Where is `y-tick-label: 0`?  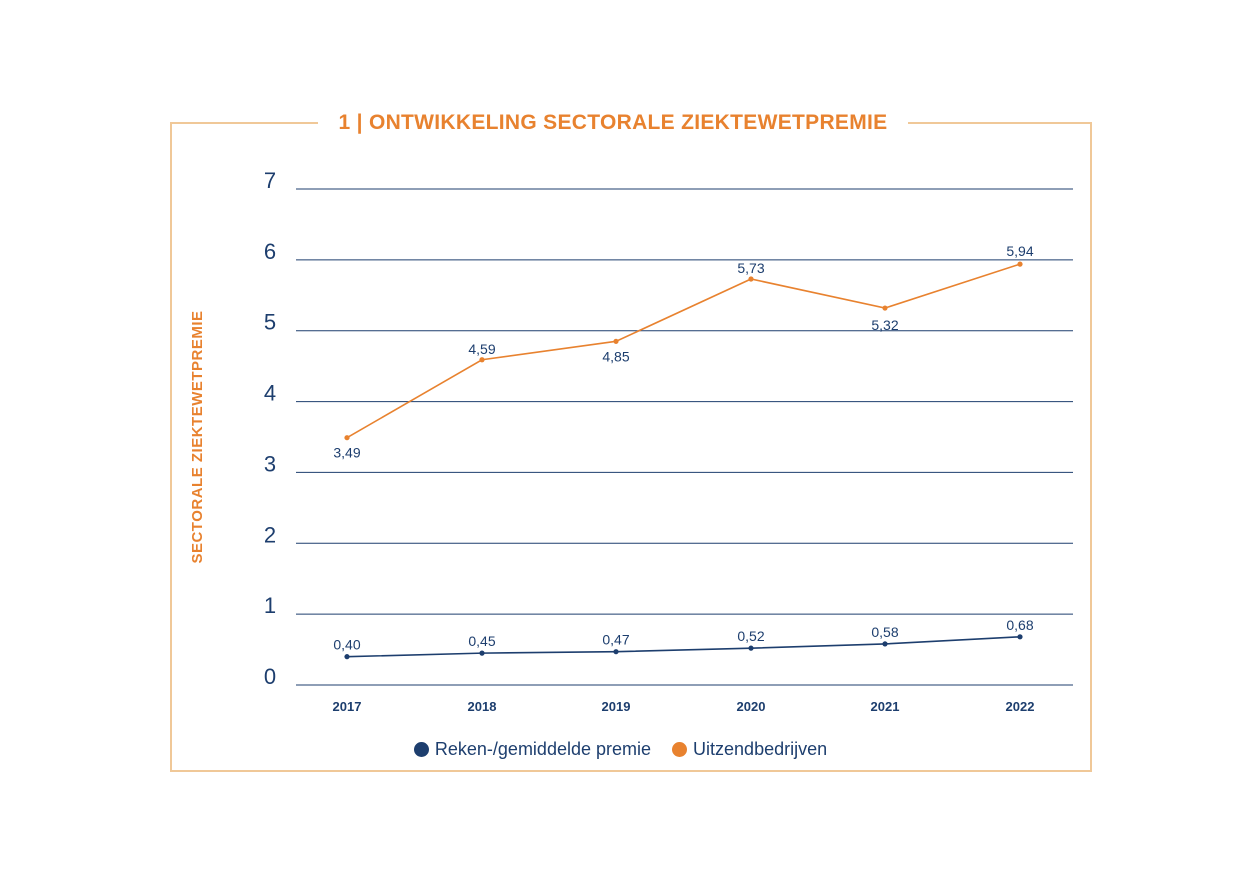 y-tick-label: 0 is located at coordinates (270, 676).